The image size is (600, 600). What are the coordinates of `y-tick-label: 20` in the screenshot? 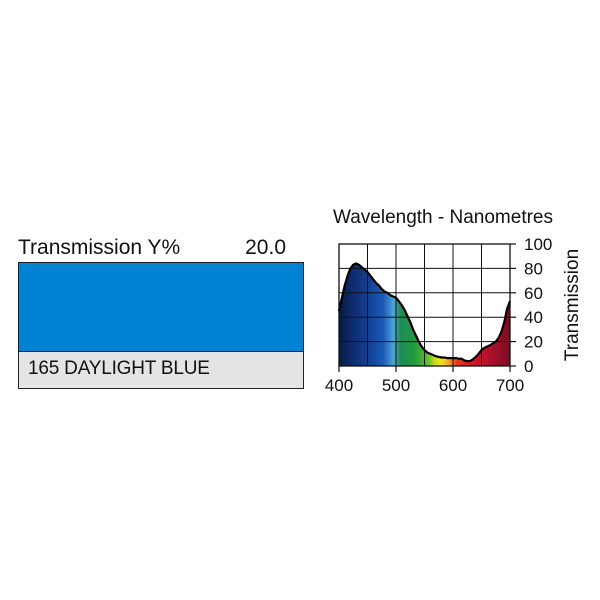 It's located at (533, 342).